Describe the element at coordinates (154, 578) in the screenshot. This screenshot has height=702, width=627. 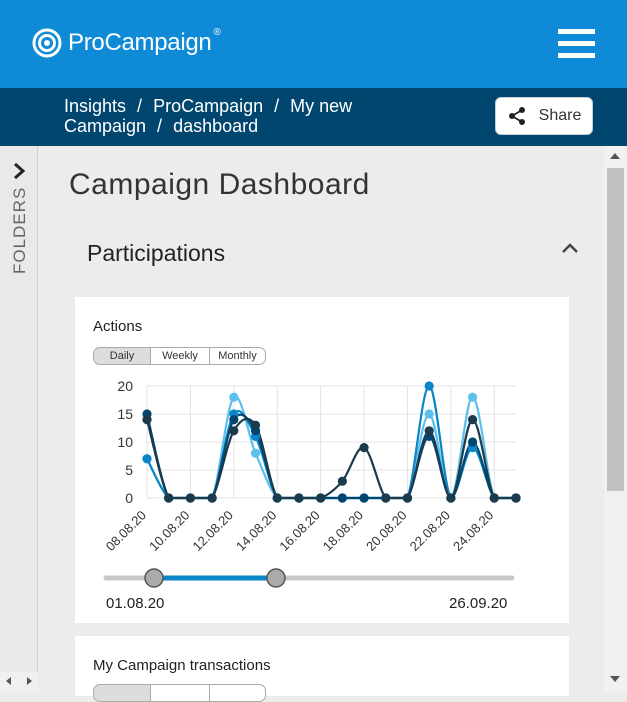
I see `range-slider-start-handle` at that location.